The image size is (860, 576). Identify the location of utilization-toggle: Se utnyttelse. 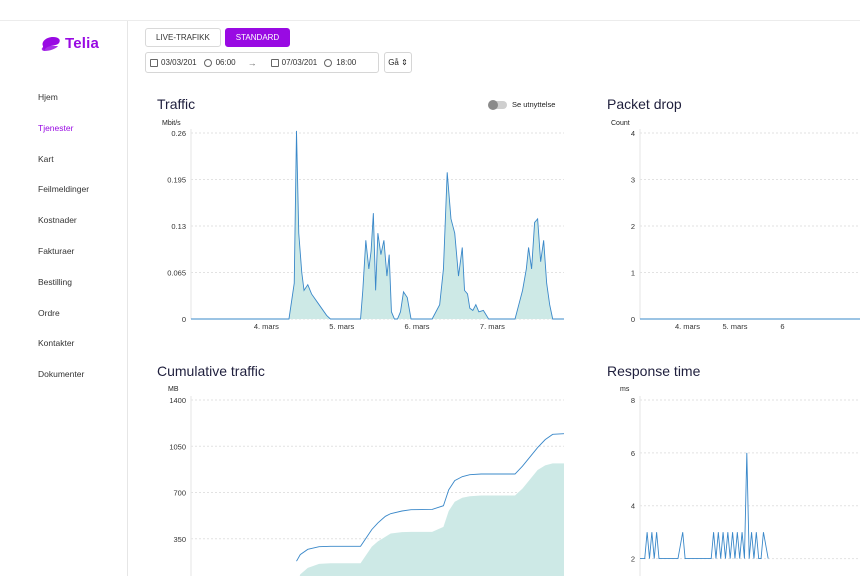
(522, 104).